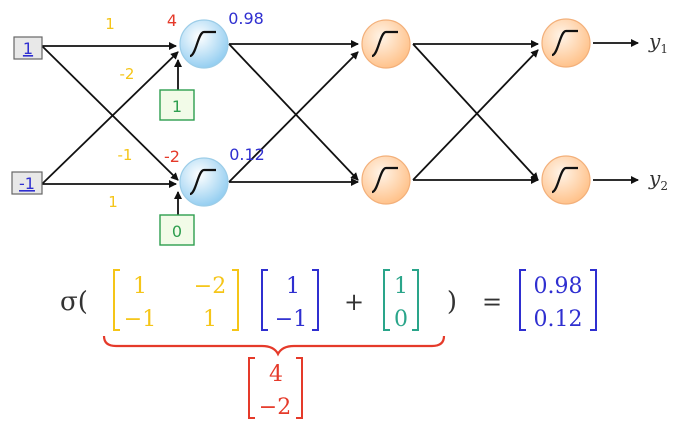 The width and height of the screenshot is (683, 425). I want to click on output-y2: y2, so click(658, 179).